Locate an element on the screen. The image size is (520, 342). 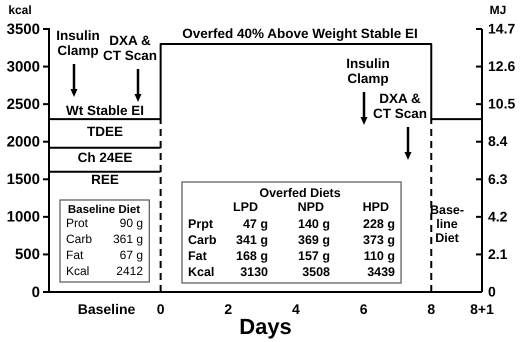
y-tick-label: 3000 is located at coordinates (23, 67).